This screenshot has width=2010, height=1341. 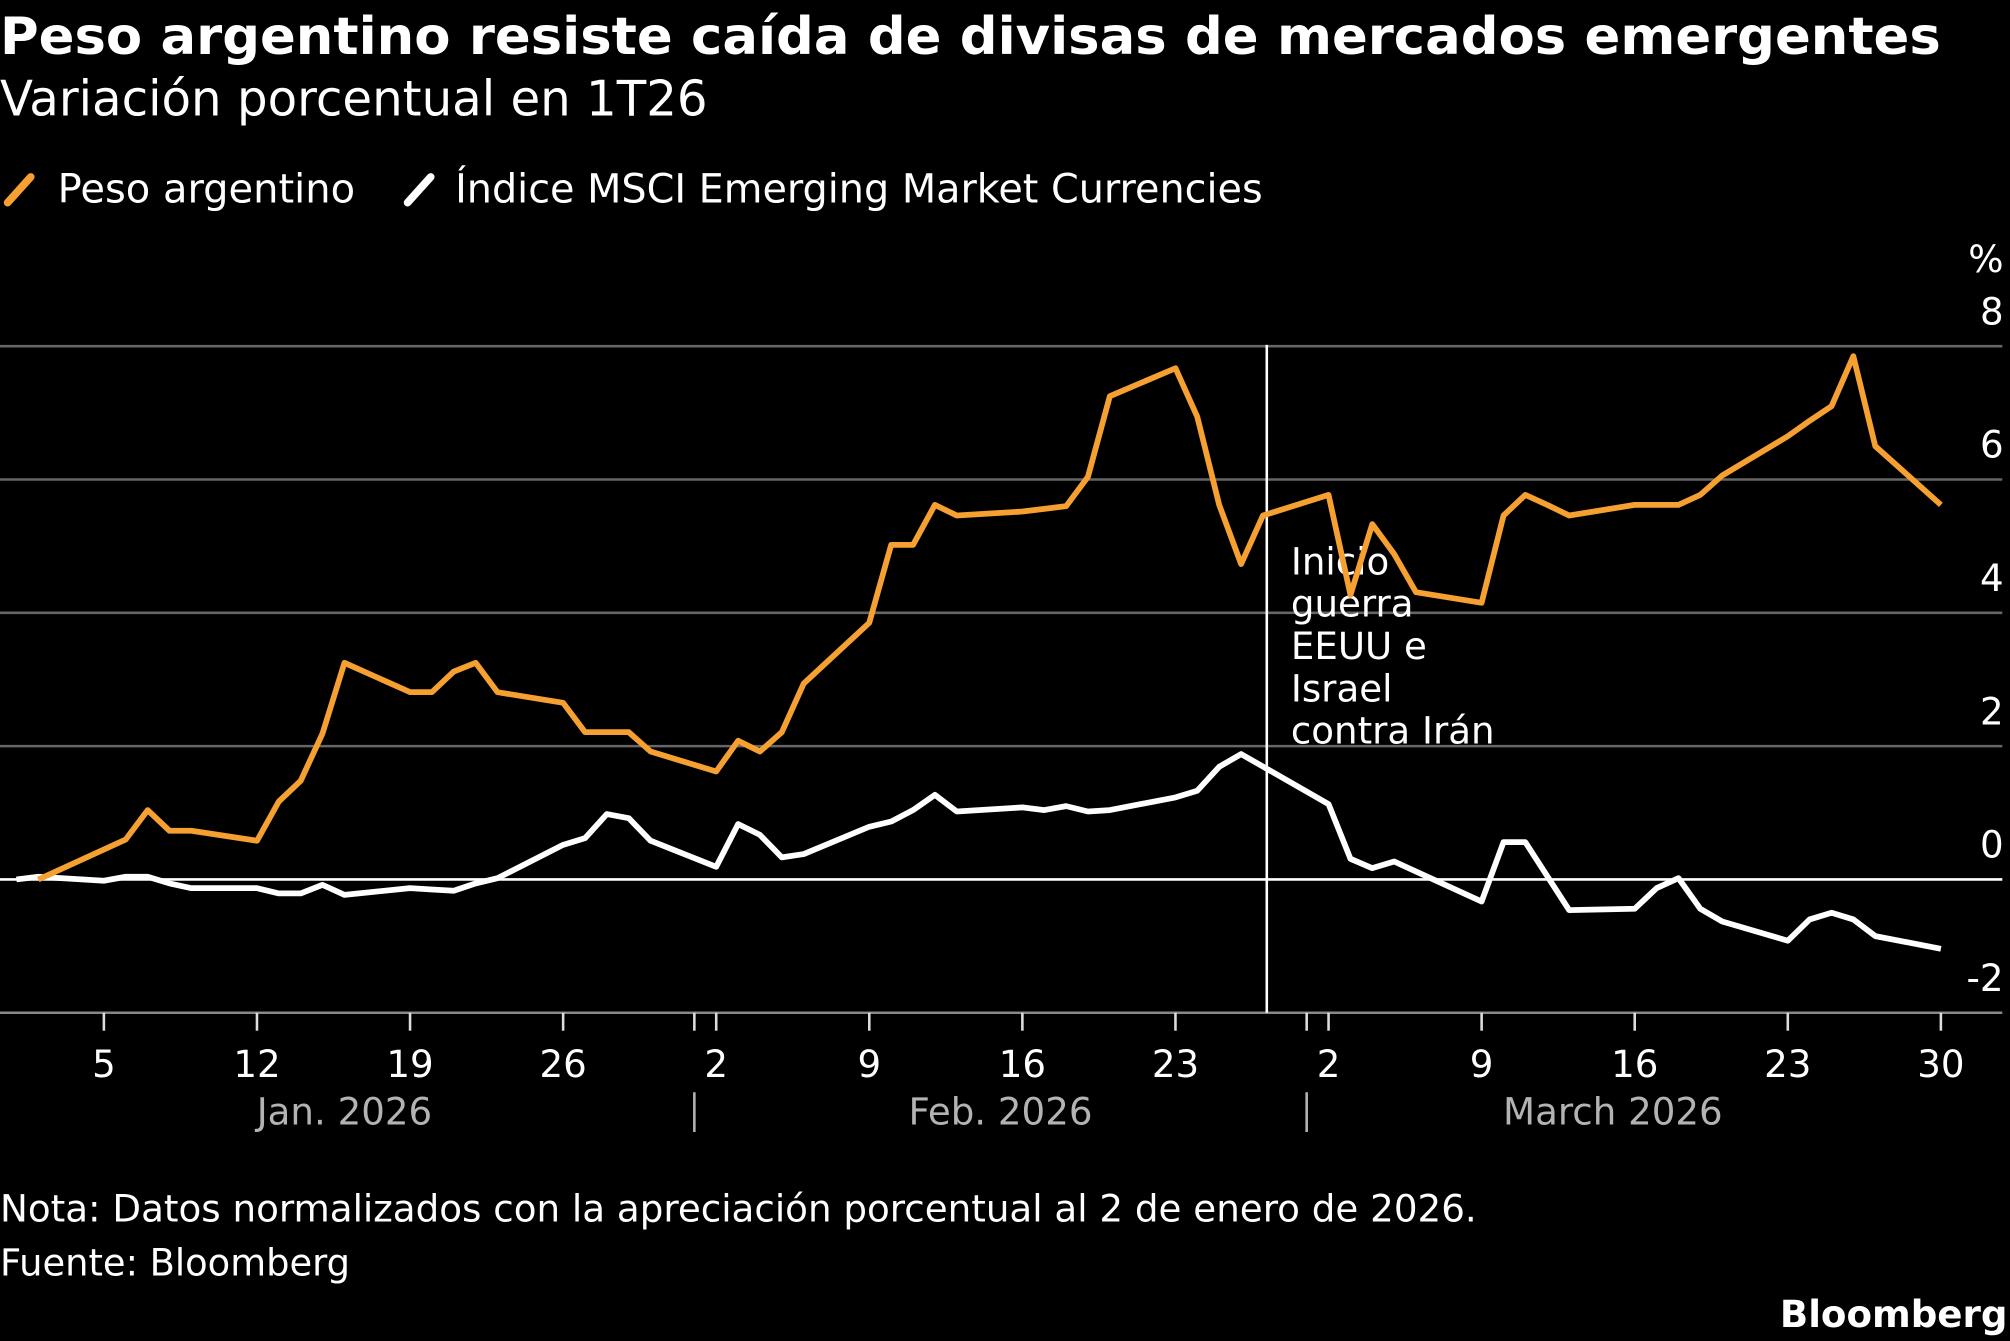 I want to click on source: Fuente: Bloomberg, so click(x=175, y=1263).